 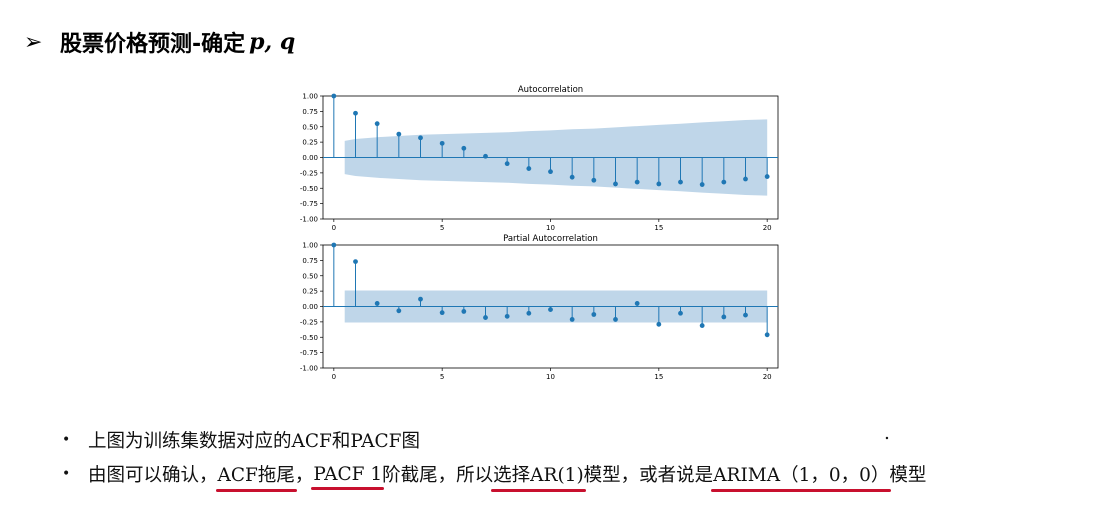 What do you see at coordinates (550, 239) in the screenshot?
I see `chart-title: Partial Autocorrelation` at bounding box center [550, 239].